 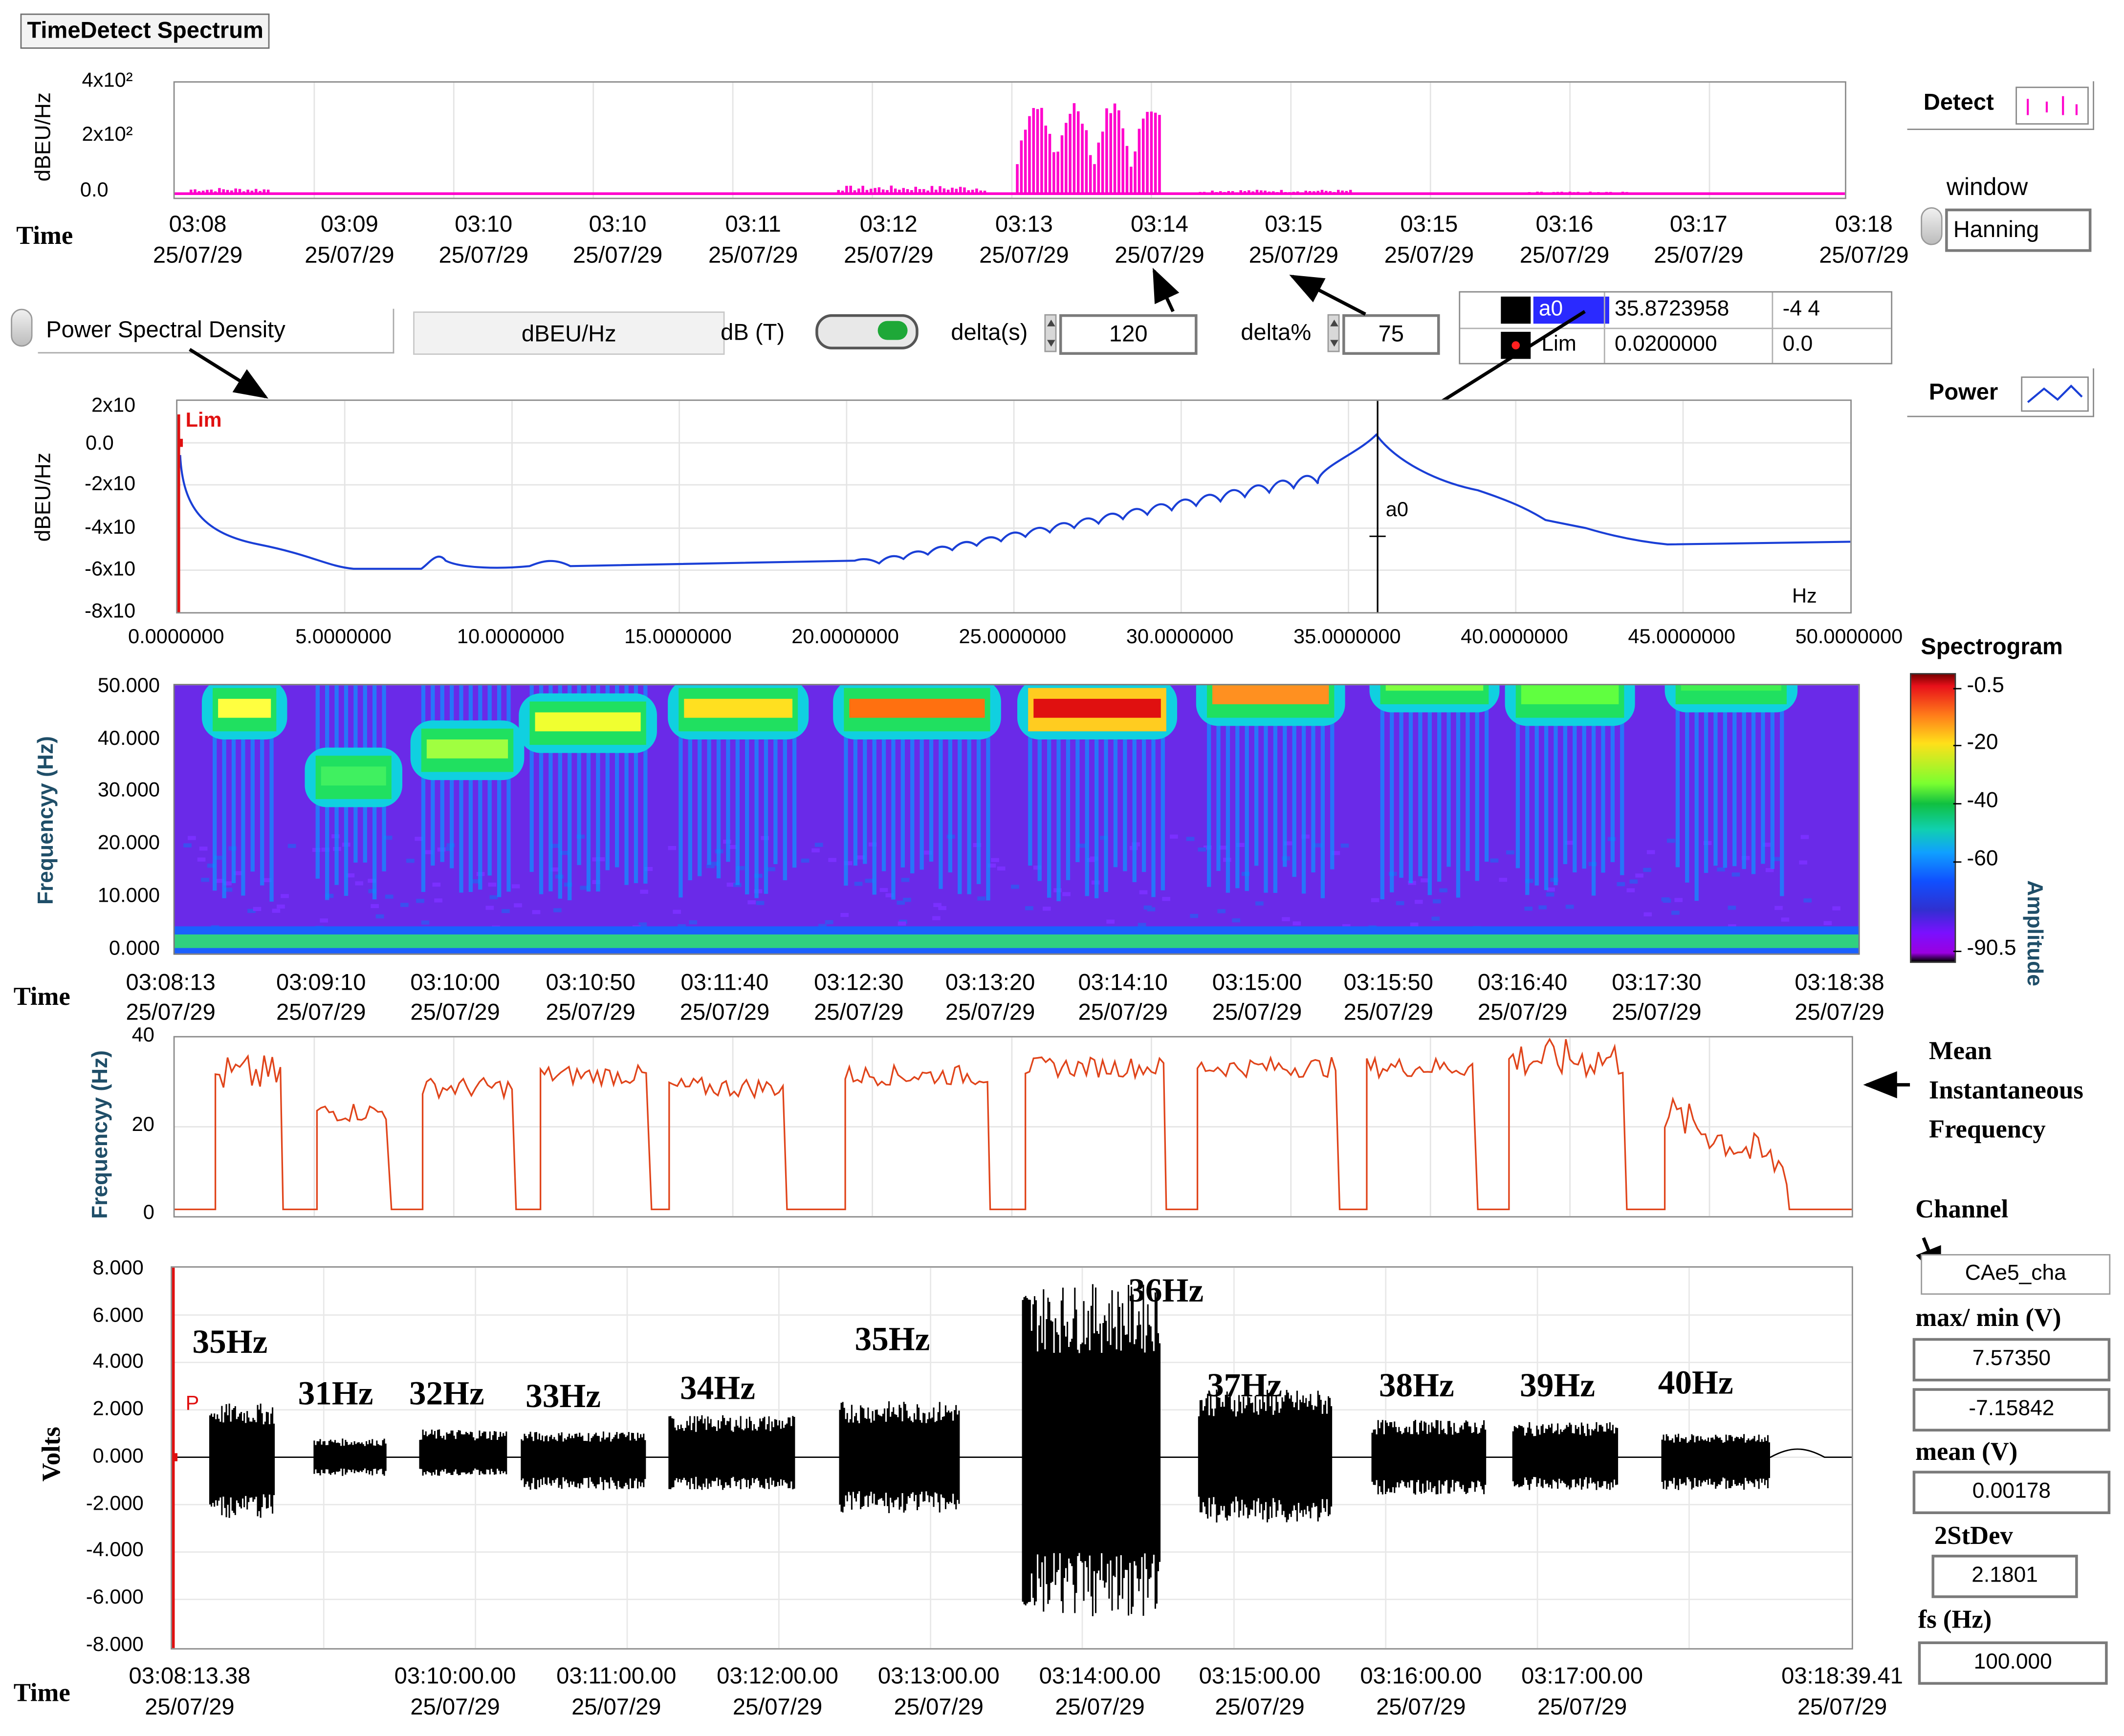 I want to click on cursor-a0-y: -4 4, so click(x=1801, y=309).